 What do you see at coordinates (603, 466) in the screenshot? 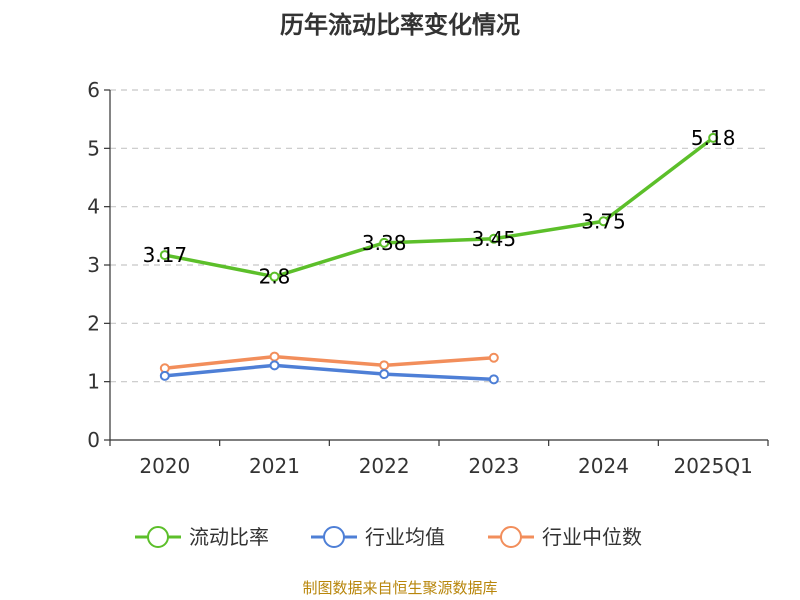
I see `x-tick-label: 2024` at bounding box center [603, 466].